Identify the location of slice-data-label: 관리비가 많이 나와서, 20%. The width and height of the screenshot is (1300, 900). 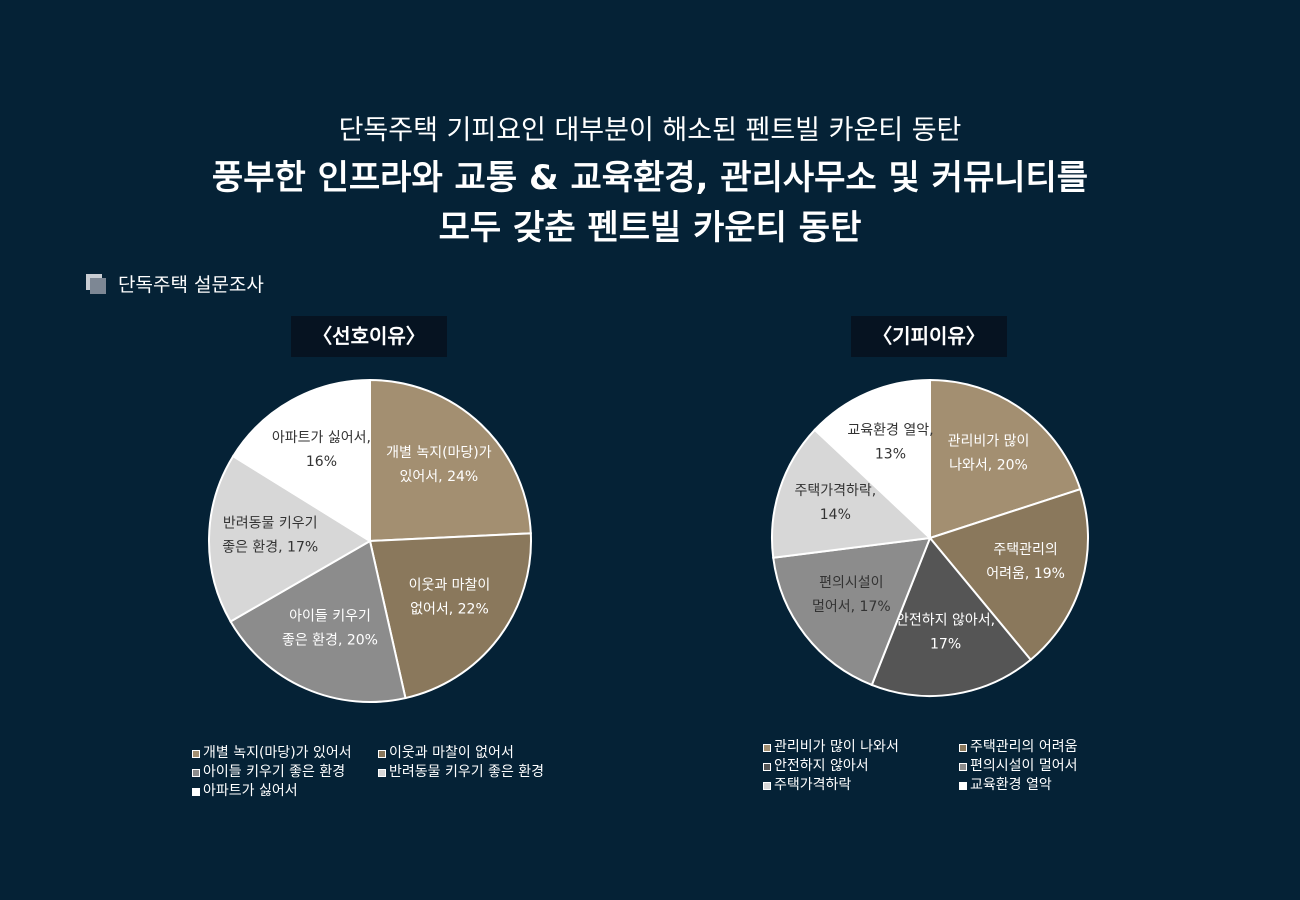
(989, 453).